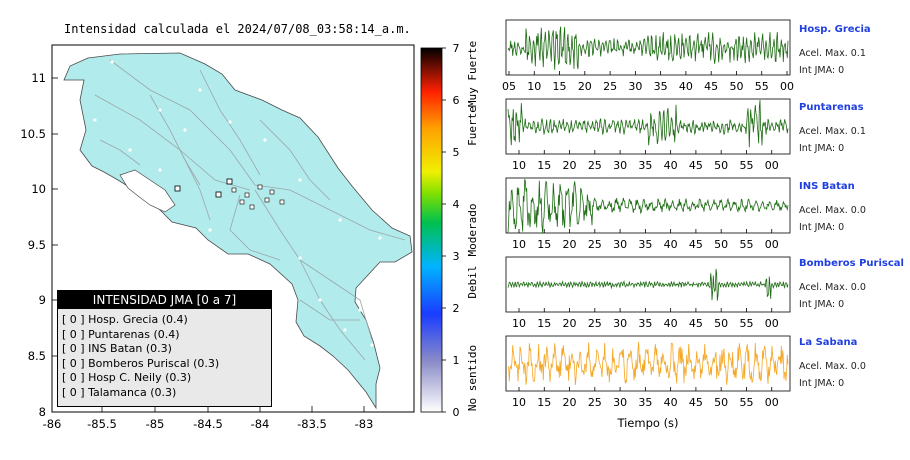 This screenshot has width=910, height=460. What do you see at coordinates (472, 126) in the screenshot?
I see `colorbar-label: Fuerte` at bounding box center [472, 126].